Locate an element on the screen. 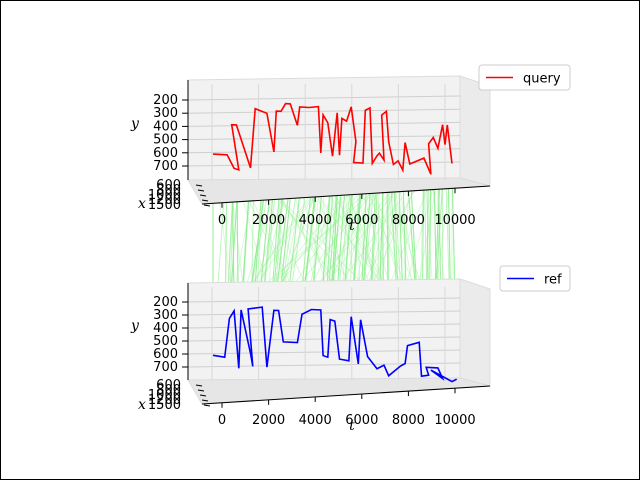 The height and width of the screenshot is (480, 640). ref-legend-box is located at coordinates (535, 278).